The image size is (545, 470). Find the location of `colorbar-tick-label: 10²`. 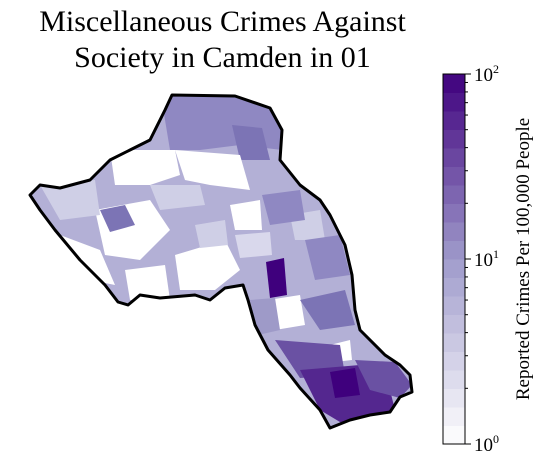

colorbar-tick-label: 10² is located at coordinates (486, 74).